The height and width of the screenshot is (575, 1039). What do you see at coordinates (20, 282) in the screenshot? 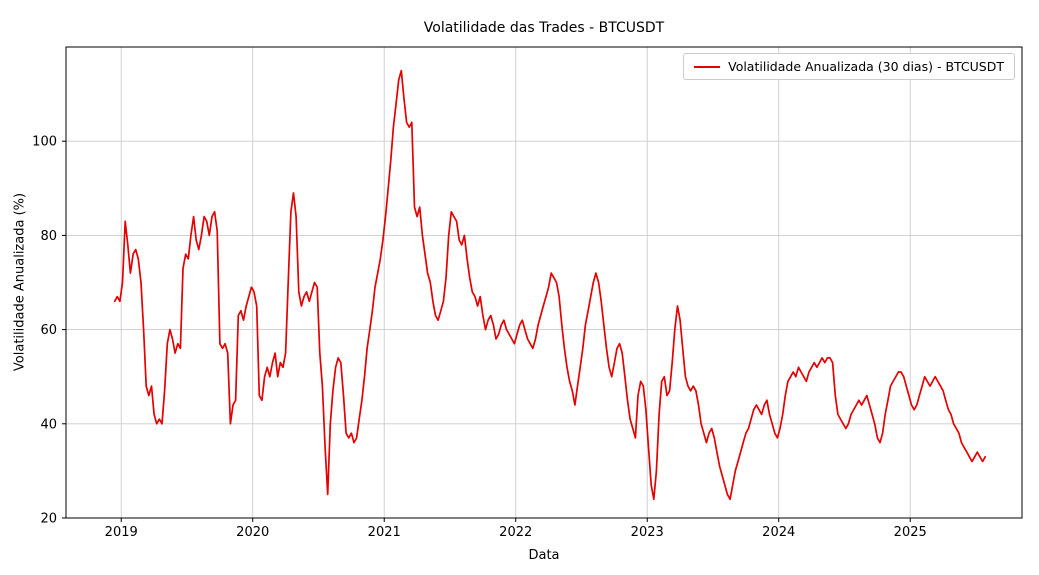
I see `y-axis-label: Volatilidade Anualizada (%)` at bounding box center [20, 282].